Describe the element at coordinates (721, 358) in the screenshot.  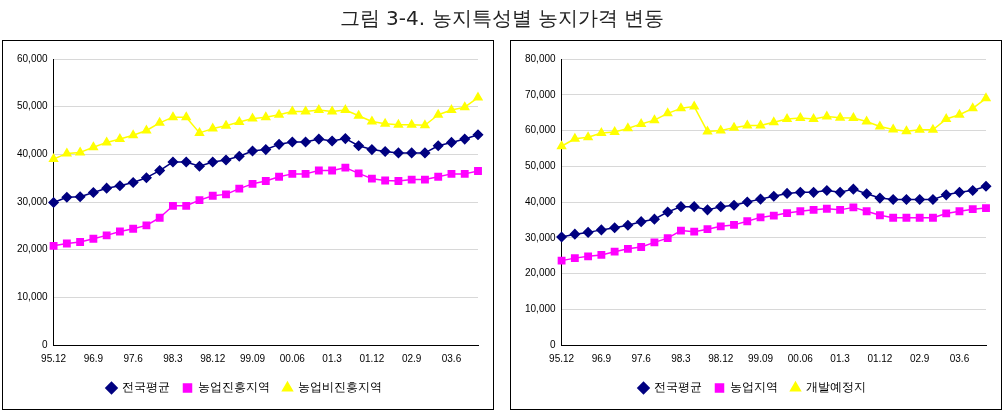
I see `x-tick-label: 98.12` at that location.